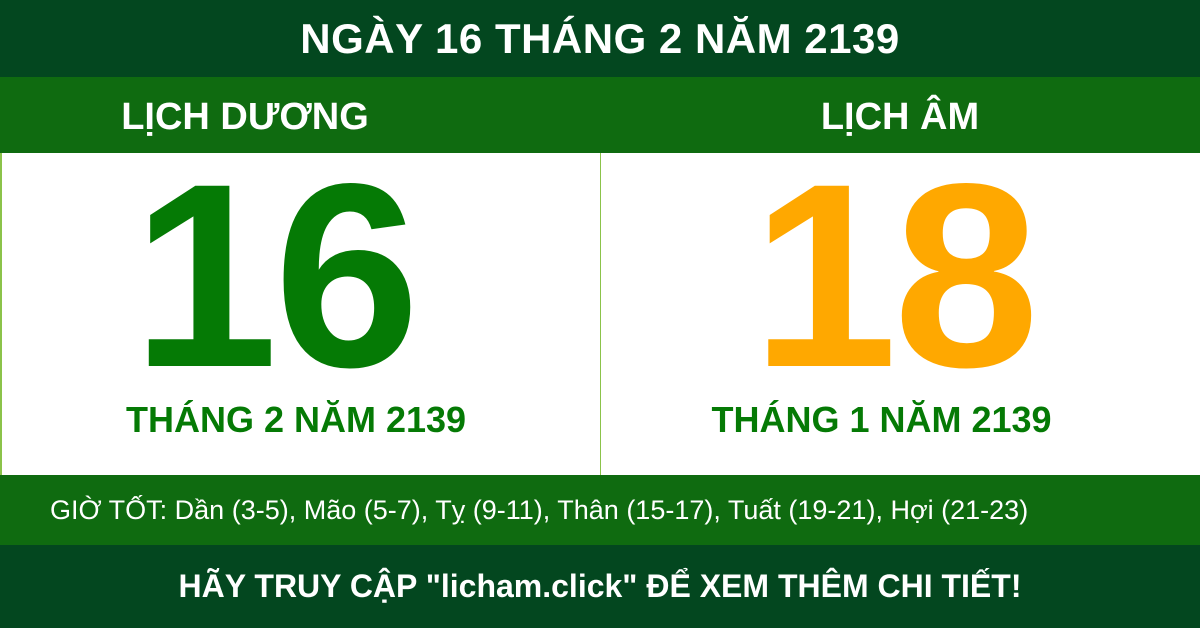 This screenshot has height=628, width=1200. What do you see at coordinates (900, 116) in the screenshot?
I see `lunar-calendar-heading: LỊCH ÂM` at bounding box center [900, 116].